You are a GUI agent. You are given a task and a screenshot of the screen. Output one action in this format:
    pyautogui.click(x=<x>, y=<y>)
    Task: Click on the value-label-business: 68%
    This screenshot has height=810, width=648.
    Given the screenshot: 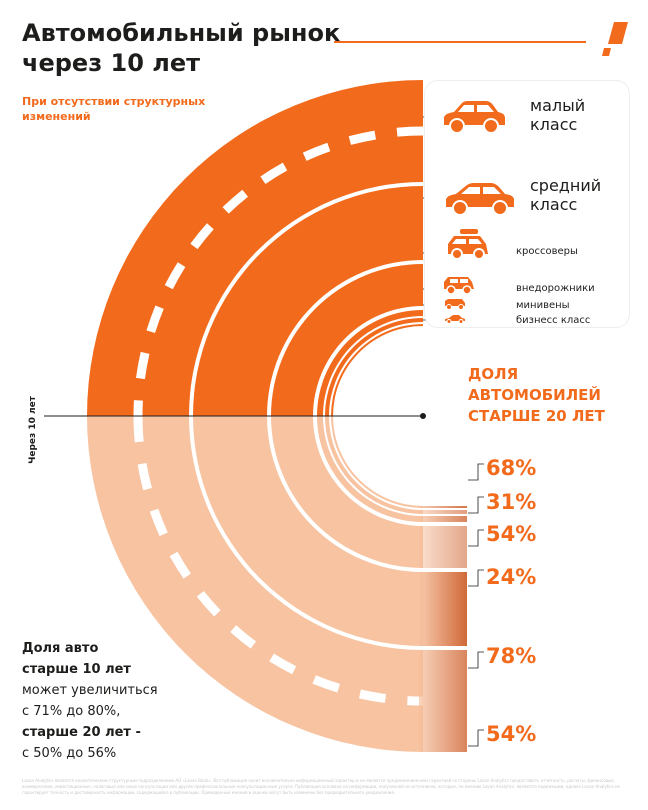 What is the action you would take?
    pyautogui.click(x=511, y=468)
    